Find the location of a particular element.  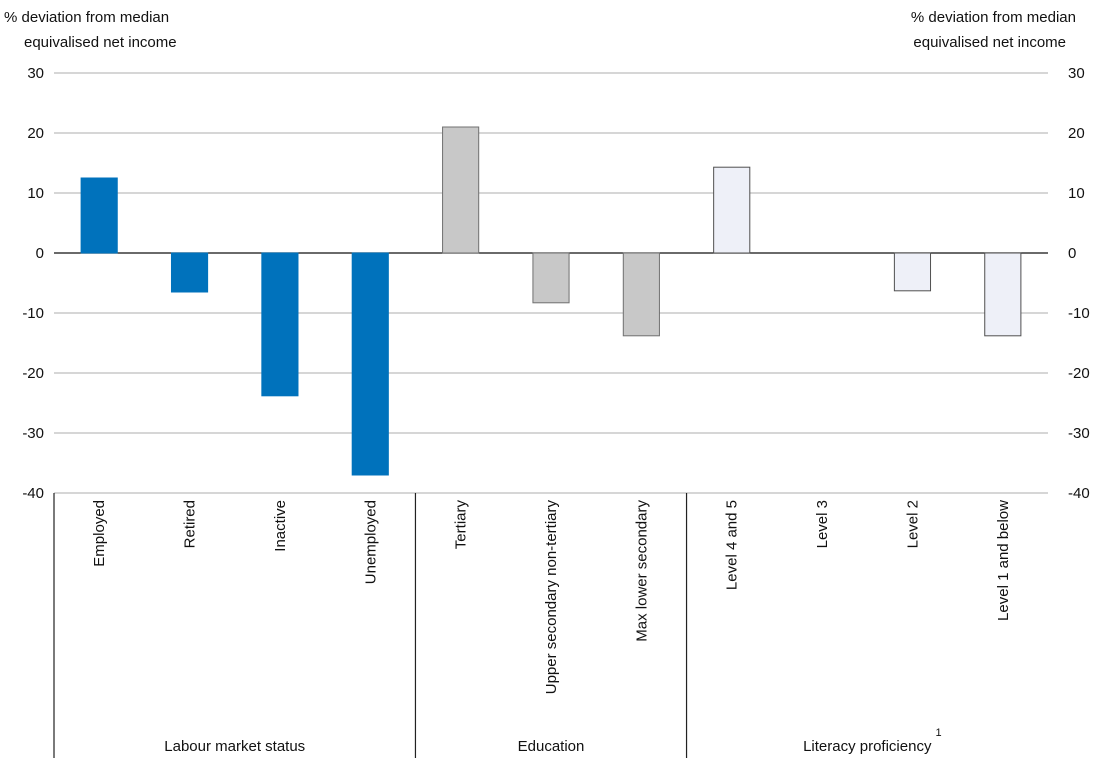

group-label: Education is located at coordinates (551, 746).